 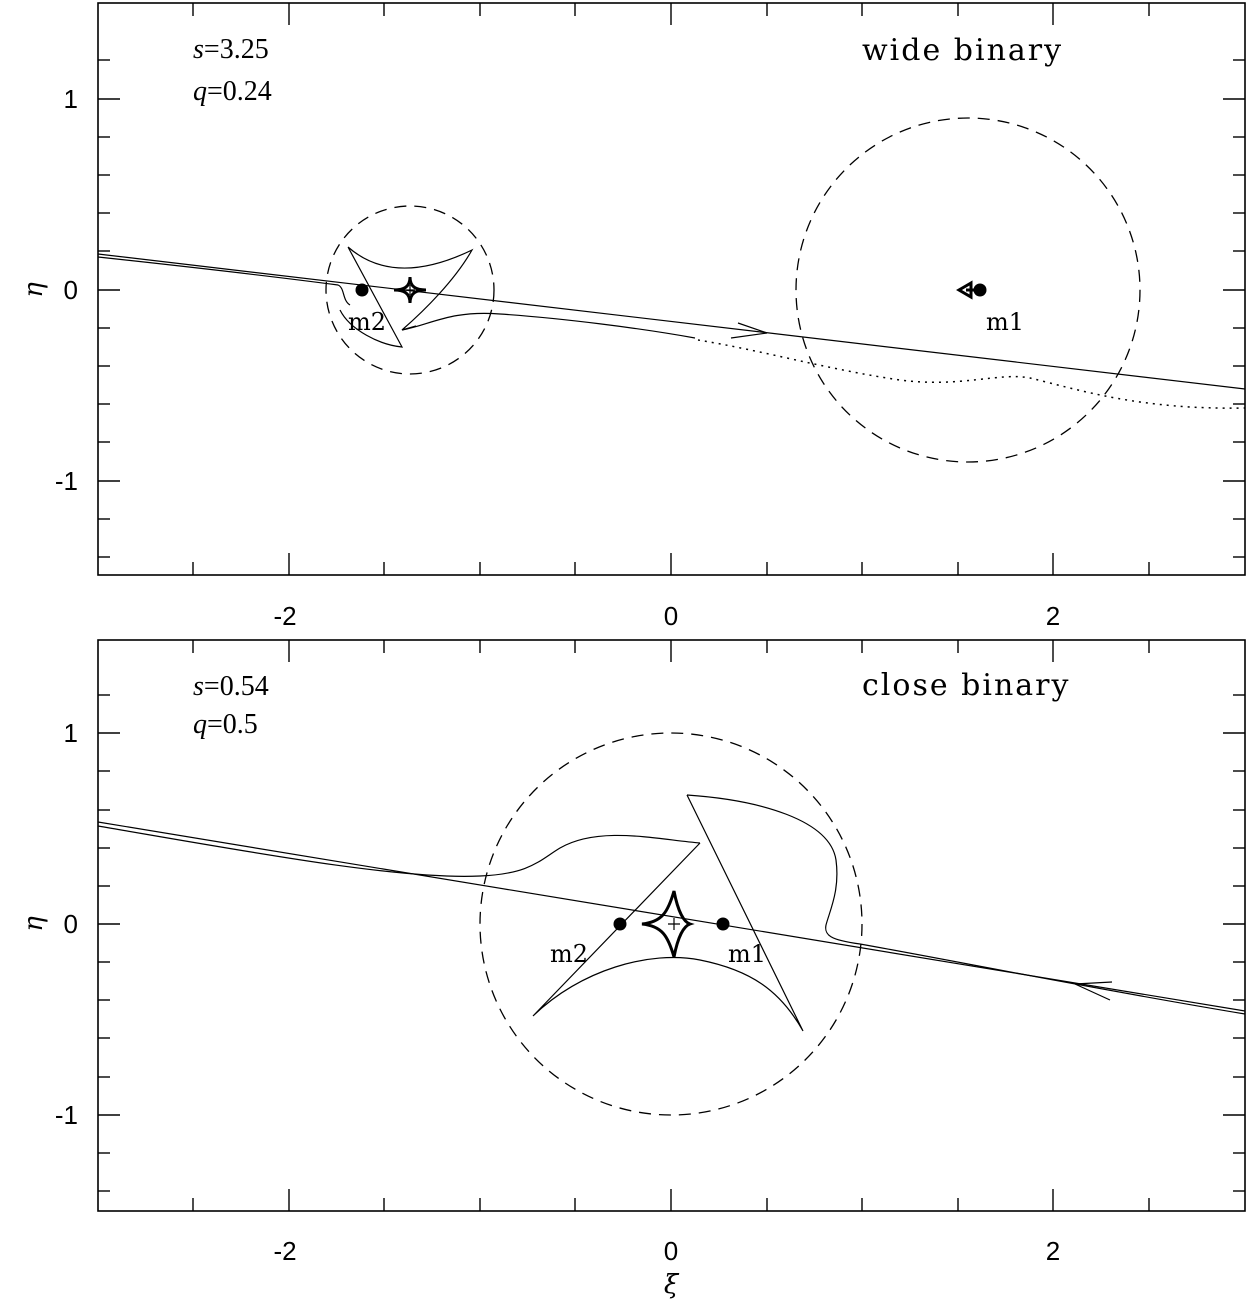 I want to click on panel-title: close binary, so click(x=966, y=685).